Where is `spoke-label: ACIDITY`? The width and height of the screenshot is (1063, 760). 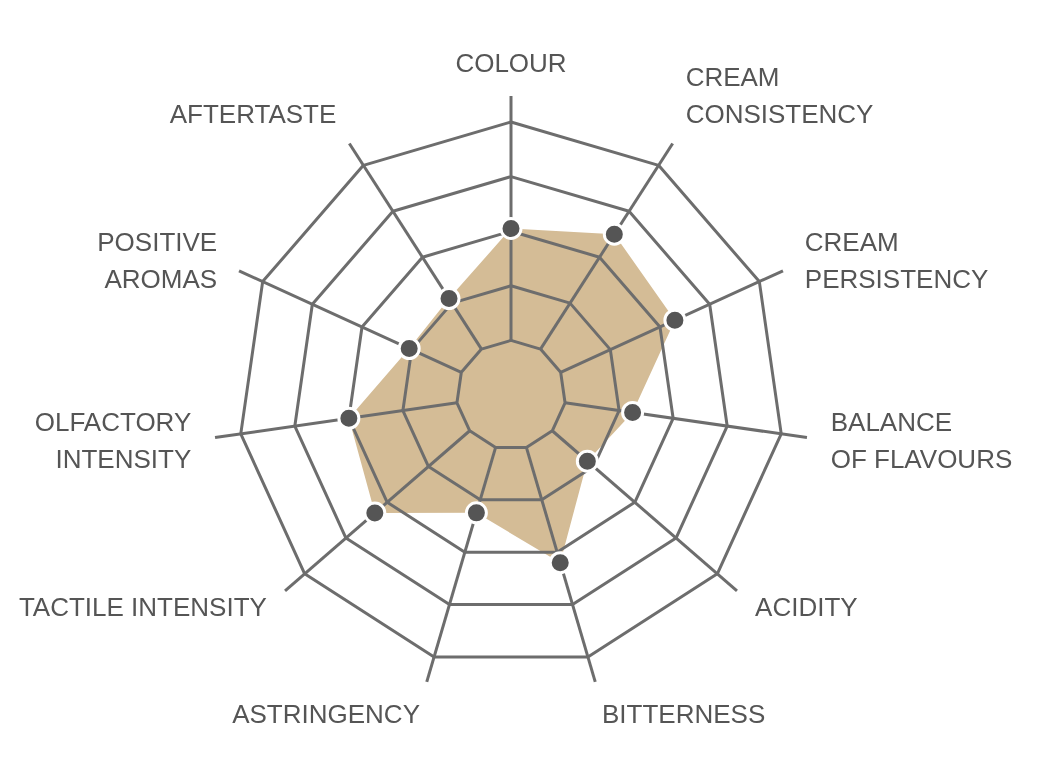 spoke-label: ACIDITY is located at coordinates (806, 606).